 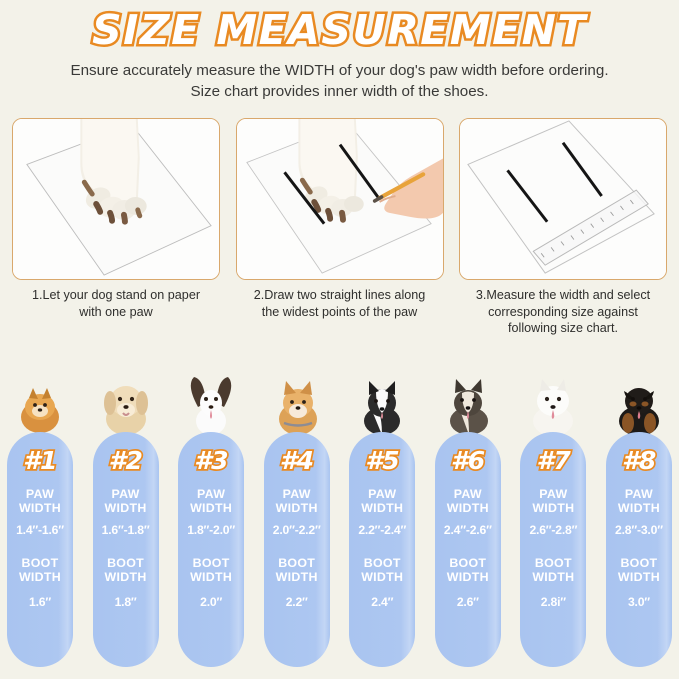 I want to click on page-header: SIZE MEASUREMENT, so click(x=339, y=30).